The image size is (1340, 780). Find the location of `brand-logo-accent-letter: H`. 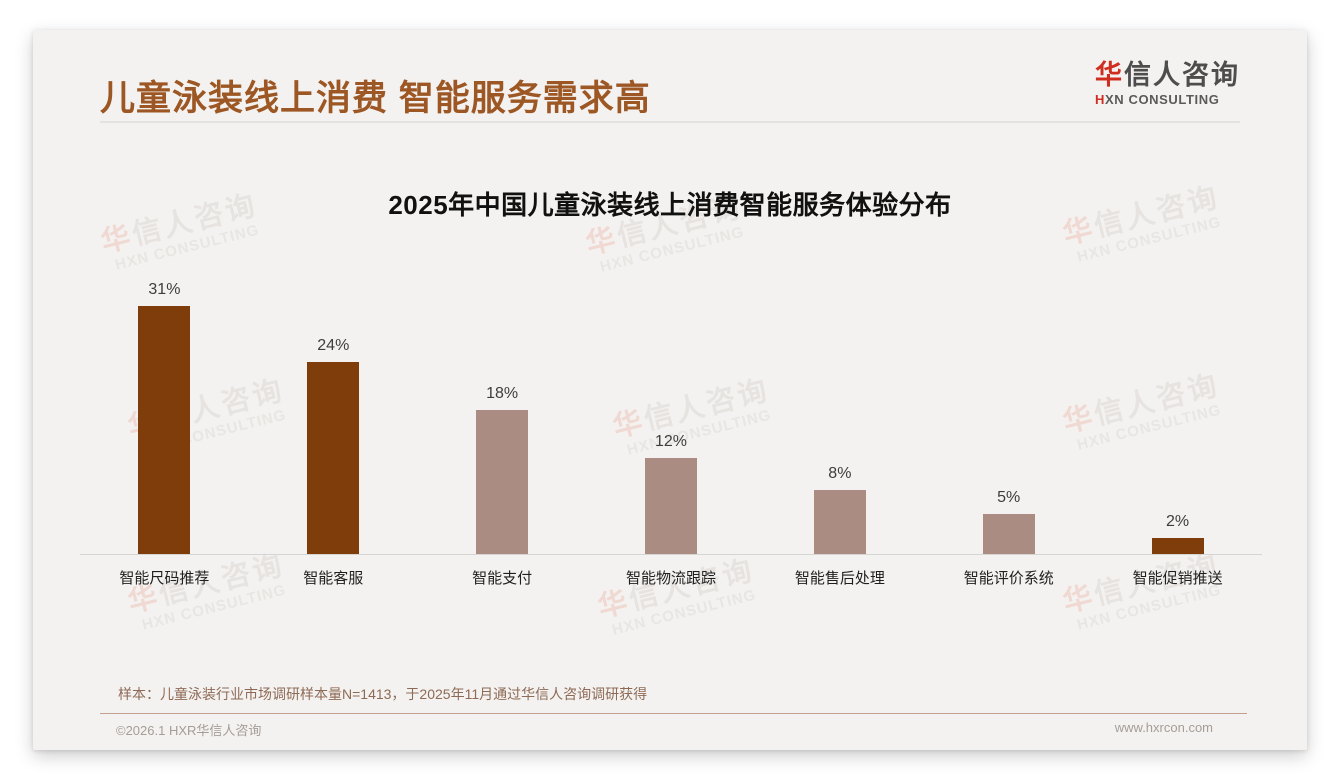

brand-logo-accent-letter: H is located at coordinates (1100, 99).